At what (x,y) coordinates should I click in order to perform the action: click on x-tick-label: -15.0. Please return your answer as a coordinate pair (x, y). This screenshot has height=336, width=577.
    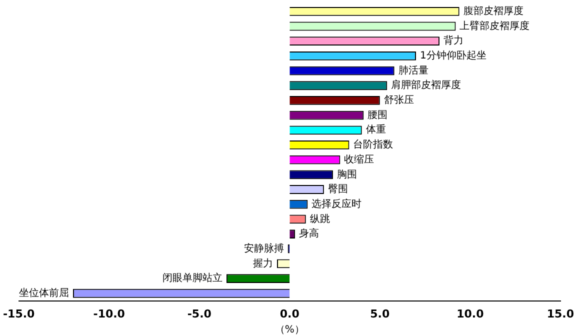
    Looking at the image, I should click on (19, 313).